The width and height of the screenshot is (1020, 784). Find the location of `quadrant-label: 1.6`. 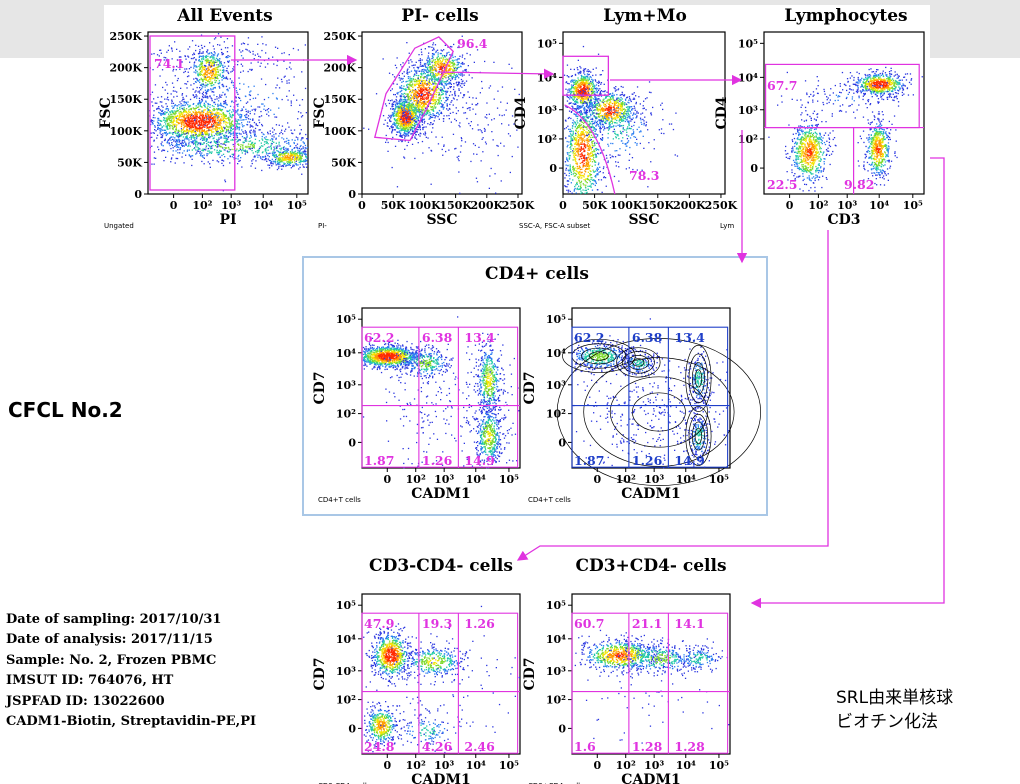

quadrant-label: 1.6 is located at coordinates (585, 746).